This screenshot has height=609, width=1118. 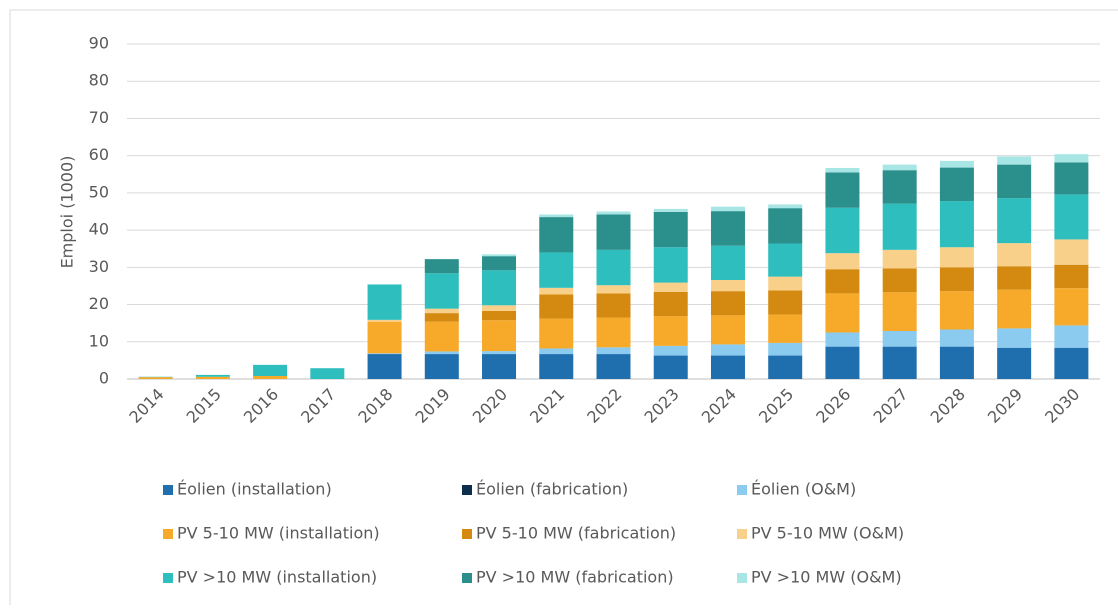 What do you see at coordinates (803, 489) in the screenshot?
I see `legend-label: Éolien (O&M)` at bounding box center [803, 489].